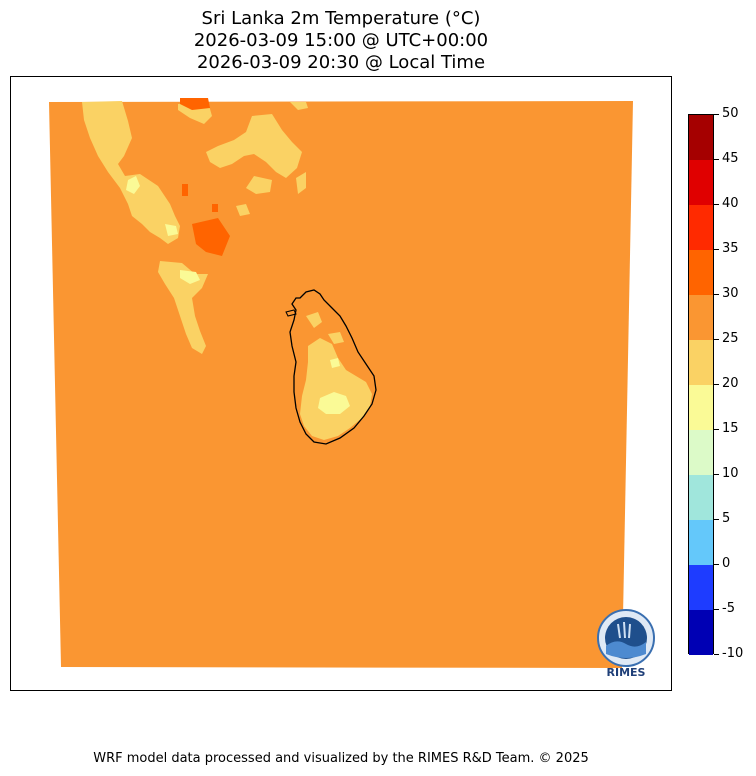 The height and width of the screenshot is (776, 756). I want to click on colorbar-label: 5, so click(726, 518).